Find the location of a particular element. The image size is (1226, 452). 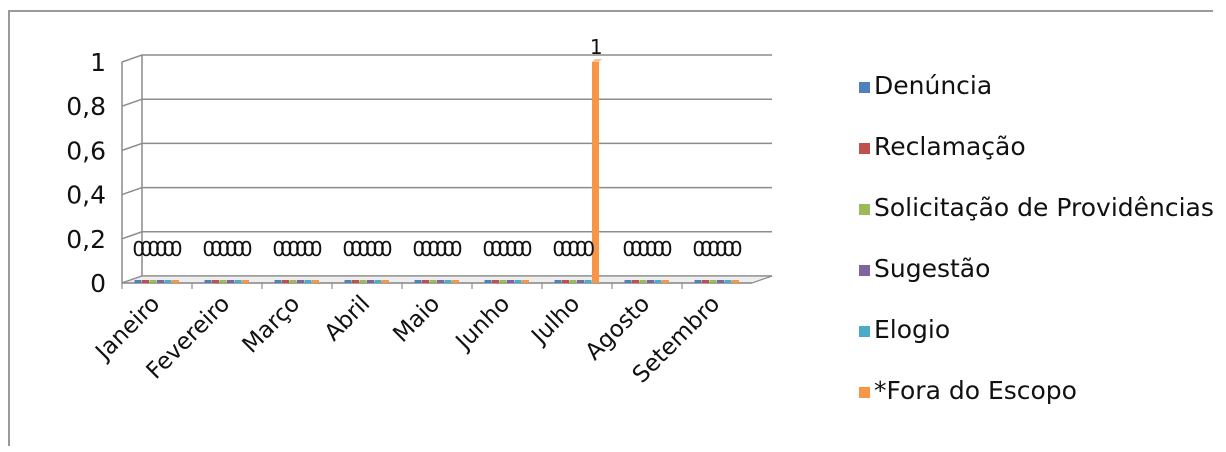

x-tick-label: Junho is located at coordinates (482, 323).